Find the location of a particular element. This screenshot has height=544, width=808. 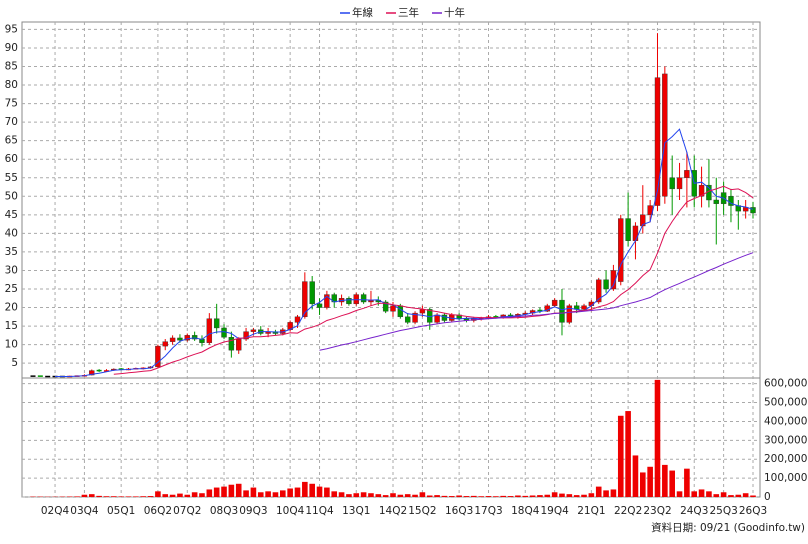

x-tick-label: 19Q4 is located at coordinates (554, 511).